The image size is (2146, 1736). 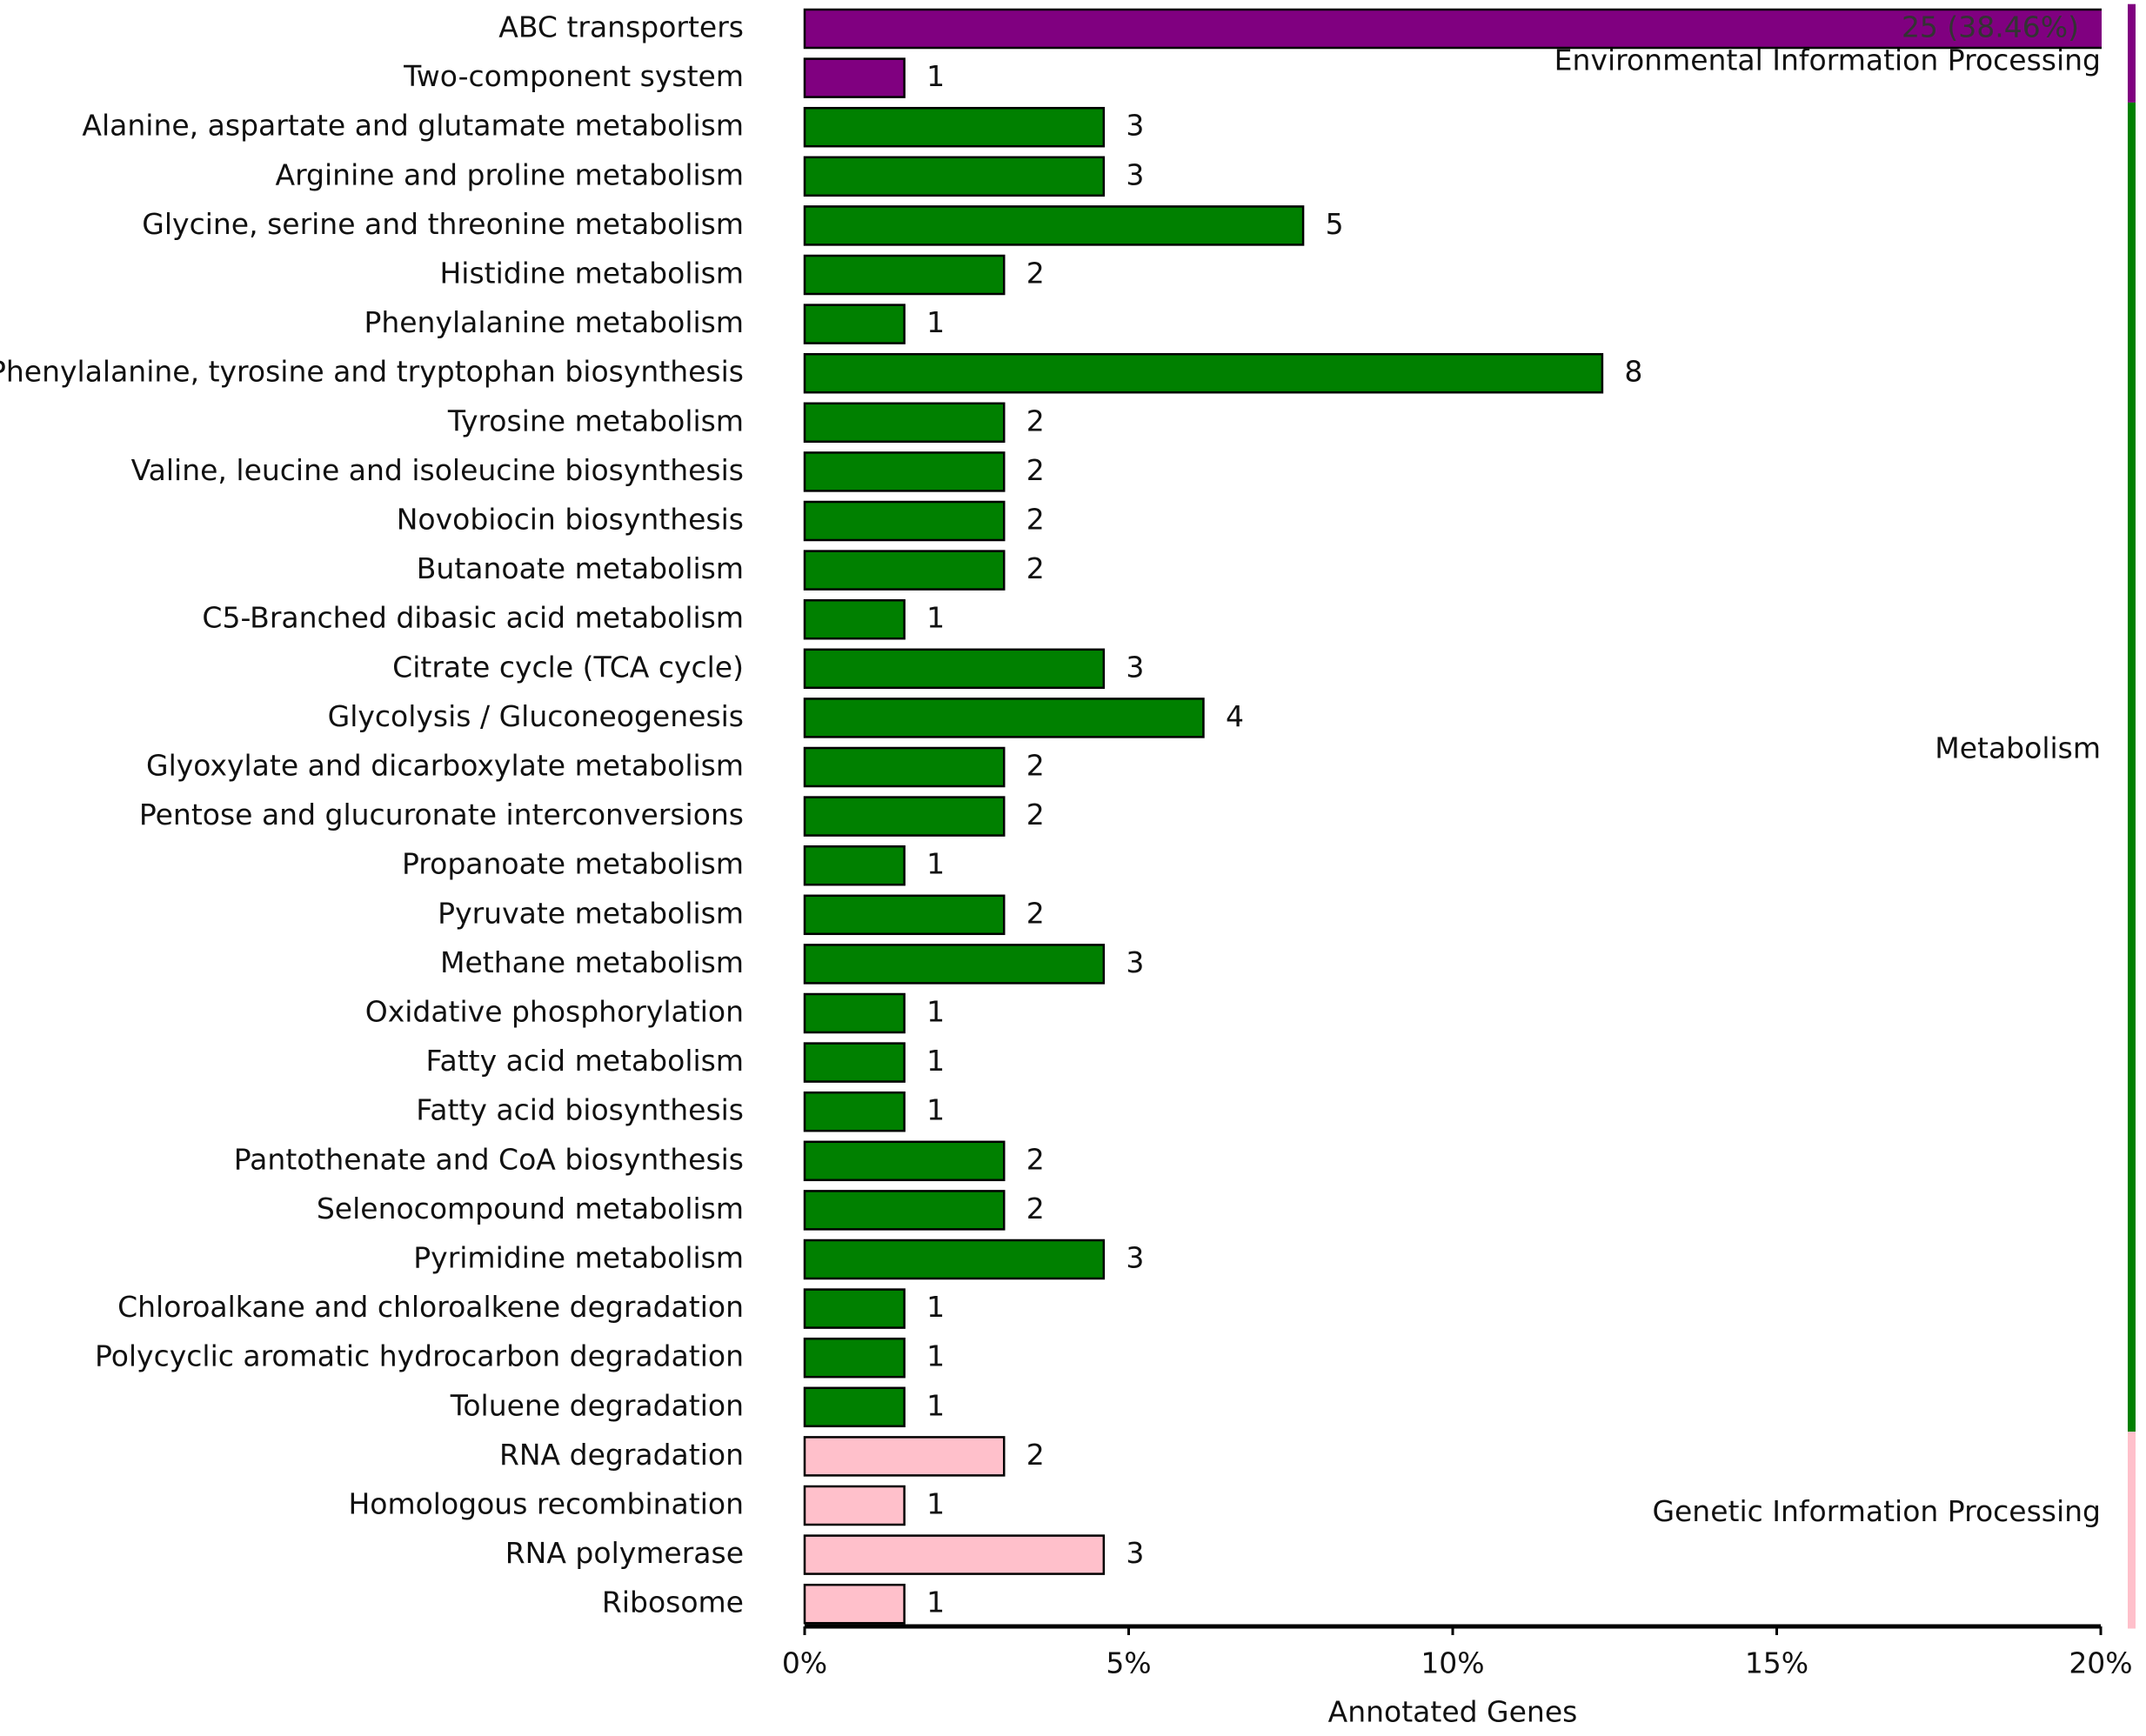 What do you see at coordinates (554, 1012) in the screenshot?
I see `category-label: Oxidative phosphorylation` at bounding box center [554, 1012].